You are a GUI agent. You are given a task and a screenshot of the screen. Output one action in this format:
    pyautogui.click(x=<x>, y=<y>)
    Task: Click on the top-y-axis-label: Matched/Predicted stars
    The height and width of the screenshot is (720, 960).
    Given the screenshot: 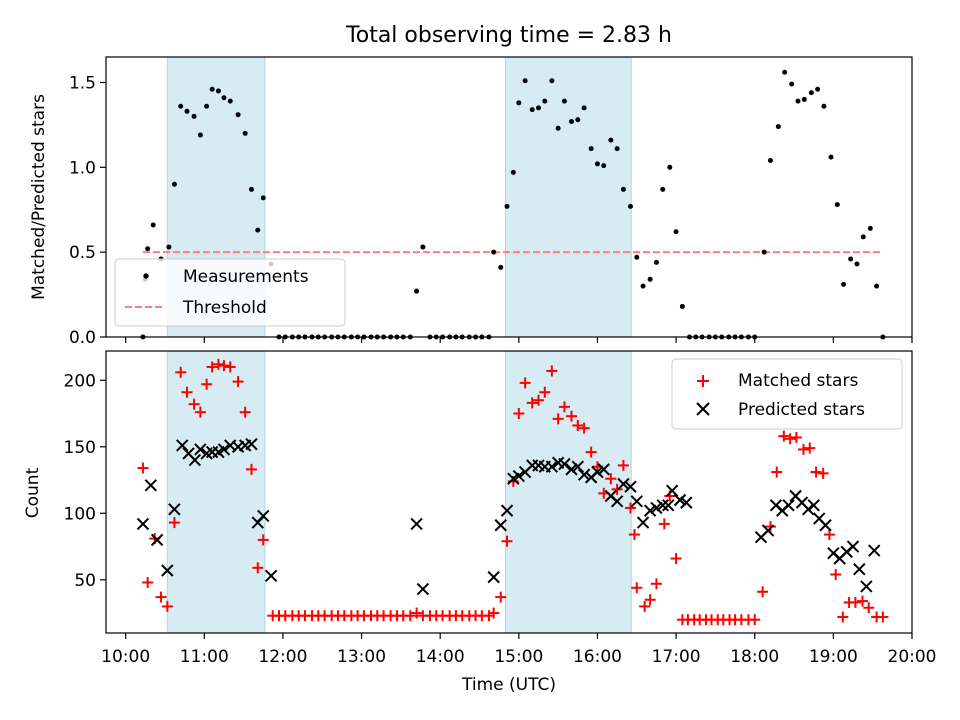 What is the action you would take?
    pyautogui.click(x=39, y=197)
    